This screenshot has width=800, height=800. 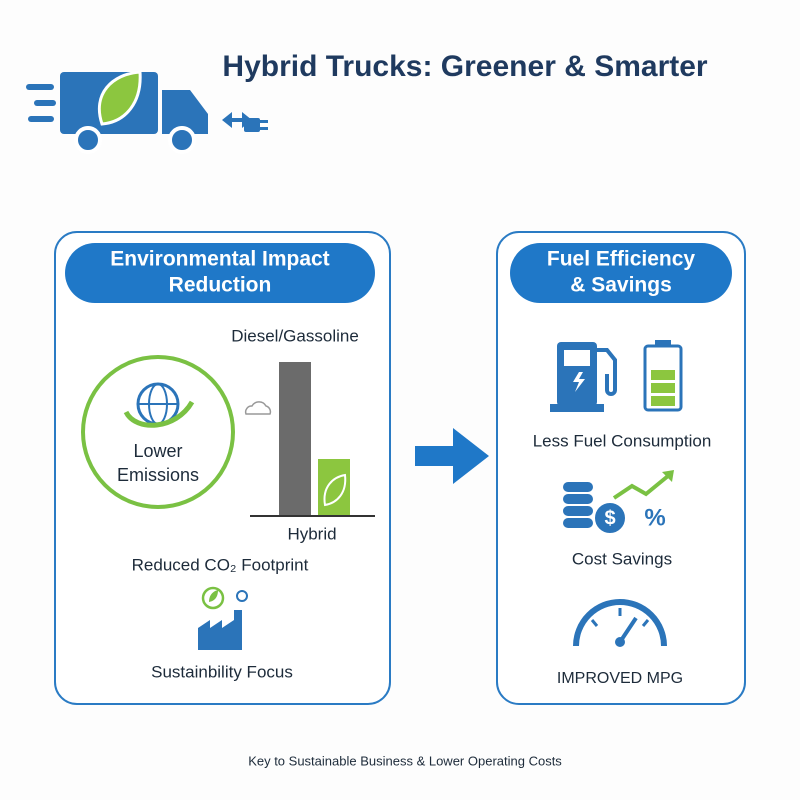 I want to click on cloud-icon, so click(x=258, y=408).